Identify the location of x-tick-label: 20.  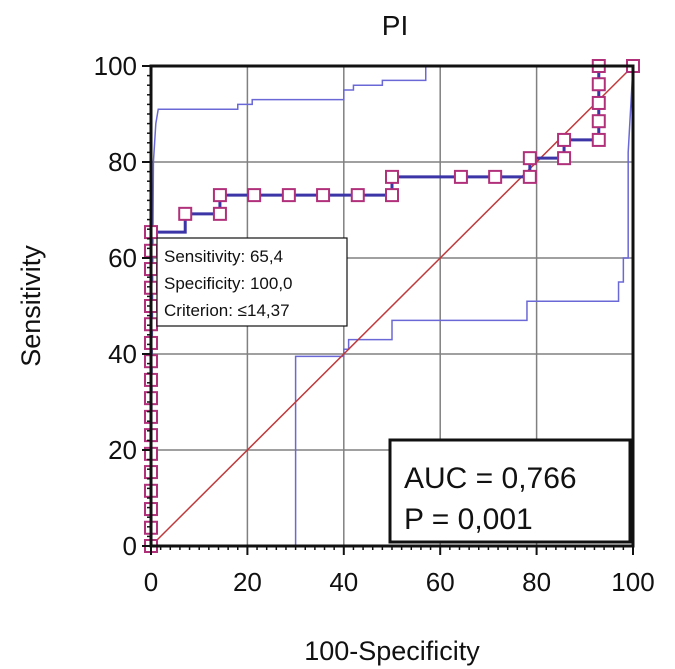
(247, 582).